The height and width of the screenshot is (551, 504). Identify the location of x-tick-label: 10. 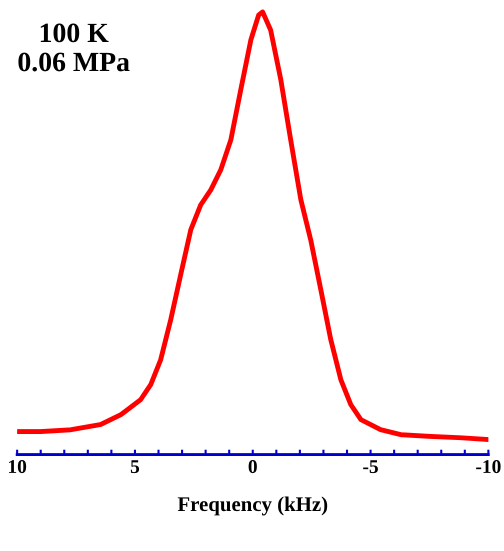
(17, 467).